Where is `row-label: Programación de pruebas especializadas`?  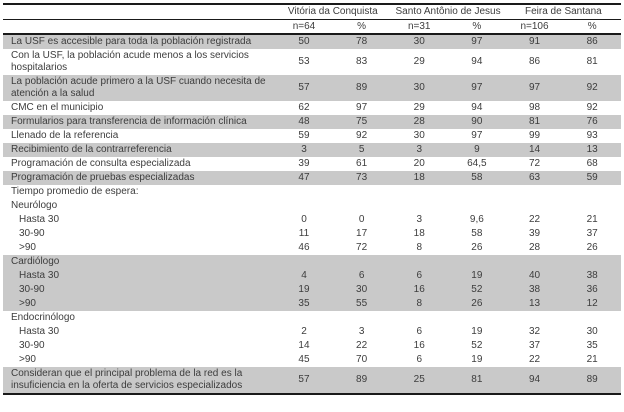
row-label: Programación de pruebas especializadas is located at coordinates (103, 177).